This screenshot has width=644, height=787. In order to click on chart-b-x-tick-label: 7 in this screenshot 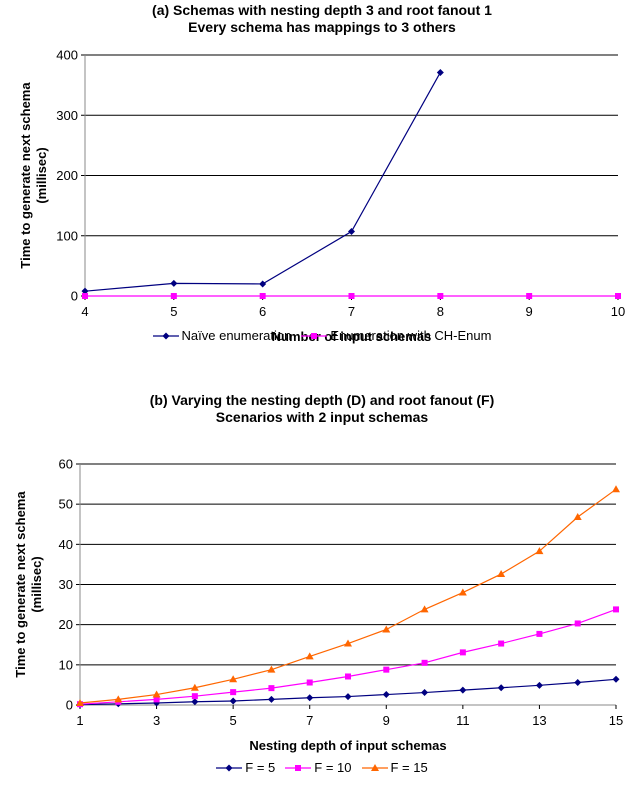, I will do `click(309, 720)`.